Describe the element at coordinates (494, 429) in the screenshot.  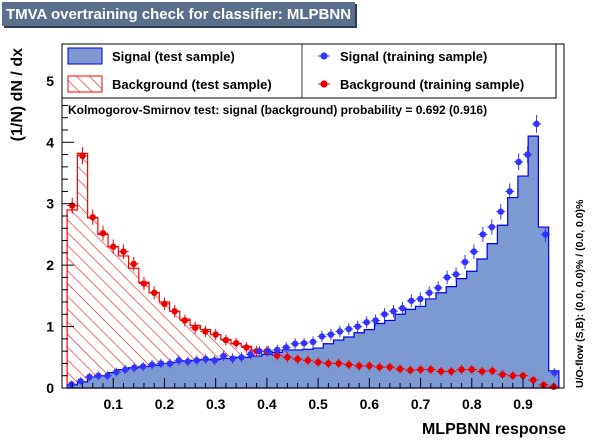
I see `x-axis-title: MLPBNN response` at that location.